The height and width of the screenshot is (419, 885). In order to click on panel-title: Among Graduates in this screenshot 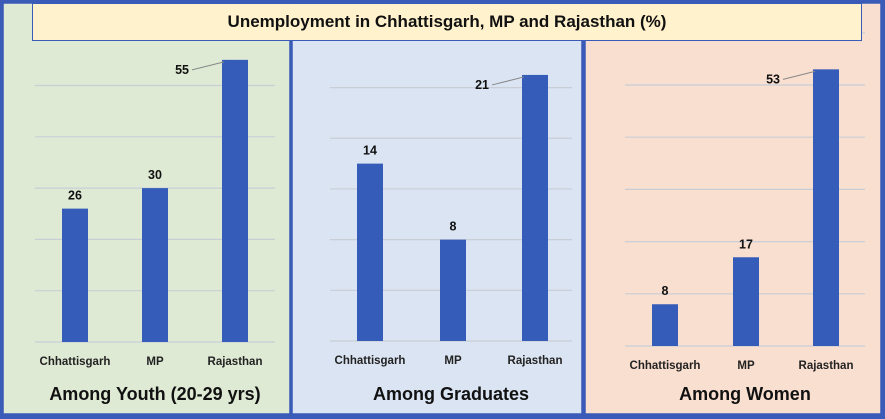, I will do `click(451, 394)`.